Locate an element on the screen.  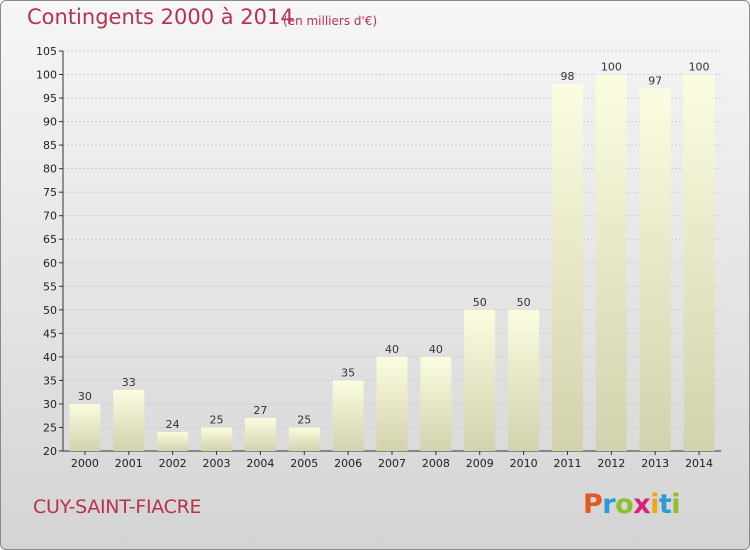
y-tick-label: 80 is located at coordinates (50, 169).